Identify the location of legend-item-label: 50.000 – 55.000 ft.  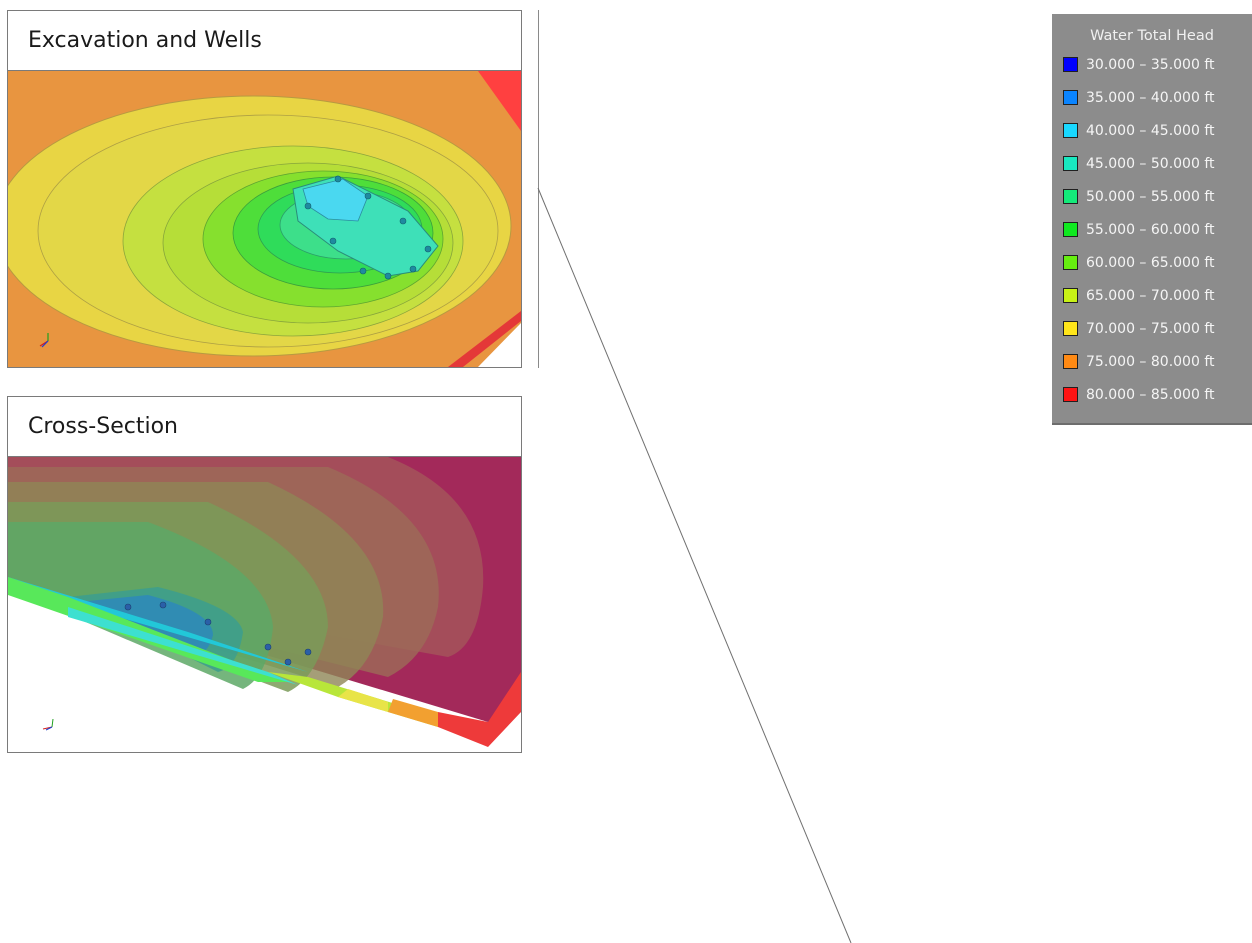
(1150, 196).